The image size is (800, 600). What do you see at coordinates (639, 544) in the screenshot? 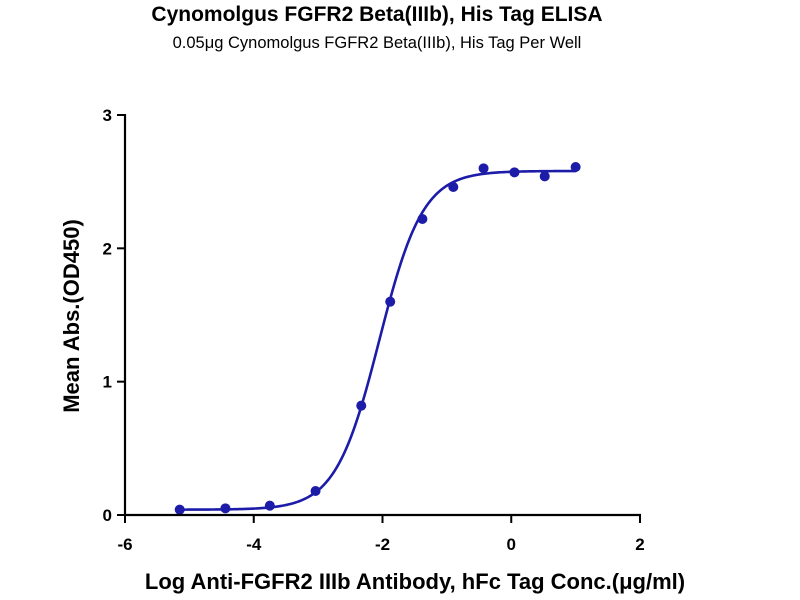
I see `x-tick-label: 2` at bounding box center [639, 544].